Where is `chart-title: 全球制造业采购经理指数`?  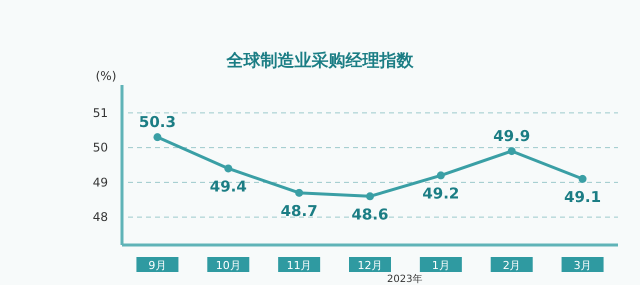
chart-title: 全球制造业采购经理指数 is located at coordinates (320, 61).